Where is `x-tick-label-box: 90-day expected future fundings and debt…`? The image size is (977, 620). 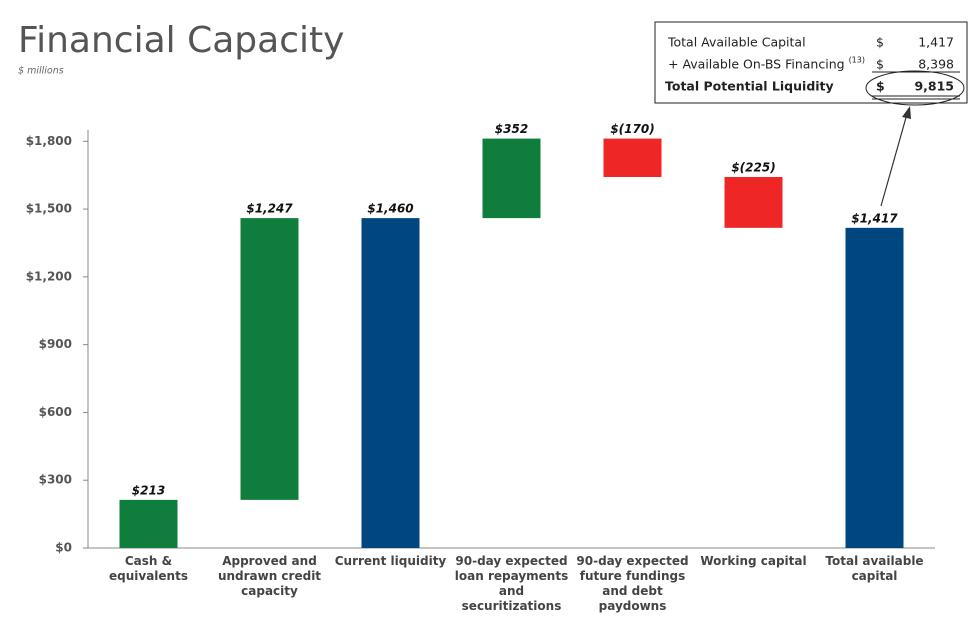 x-tick-label-box: 90-day expected future fundings and debt… is located at coordinates (632, 583).